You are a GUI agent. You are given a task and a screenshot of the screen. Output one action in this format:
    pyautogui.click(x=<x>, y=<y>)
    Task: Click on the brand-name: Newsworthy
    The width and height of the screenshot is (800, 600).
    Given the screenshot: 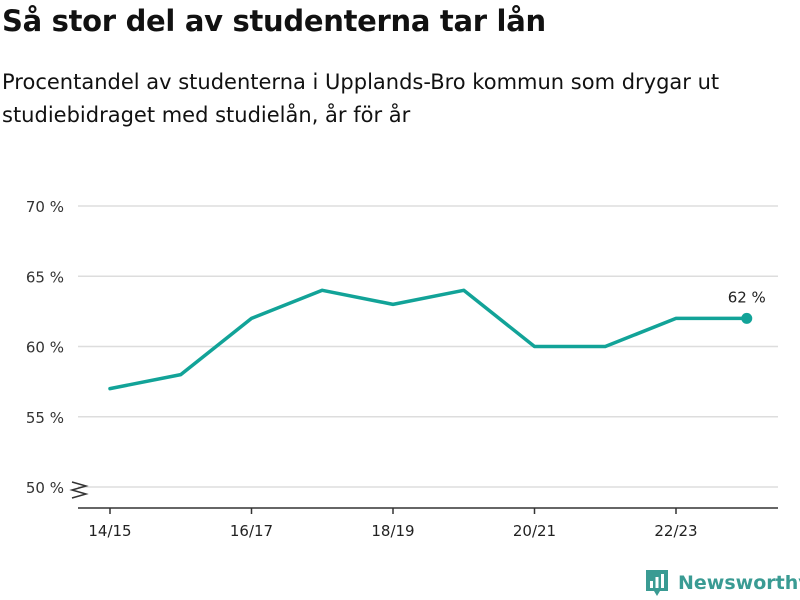 What is the action you would take?
    pyautogui.click(x=739, y=583)
    